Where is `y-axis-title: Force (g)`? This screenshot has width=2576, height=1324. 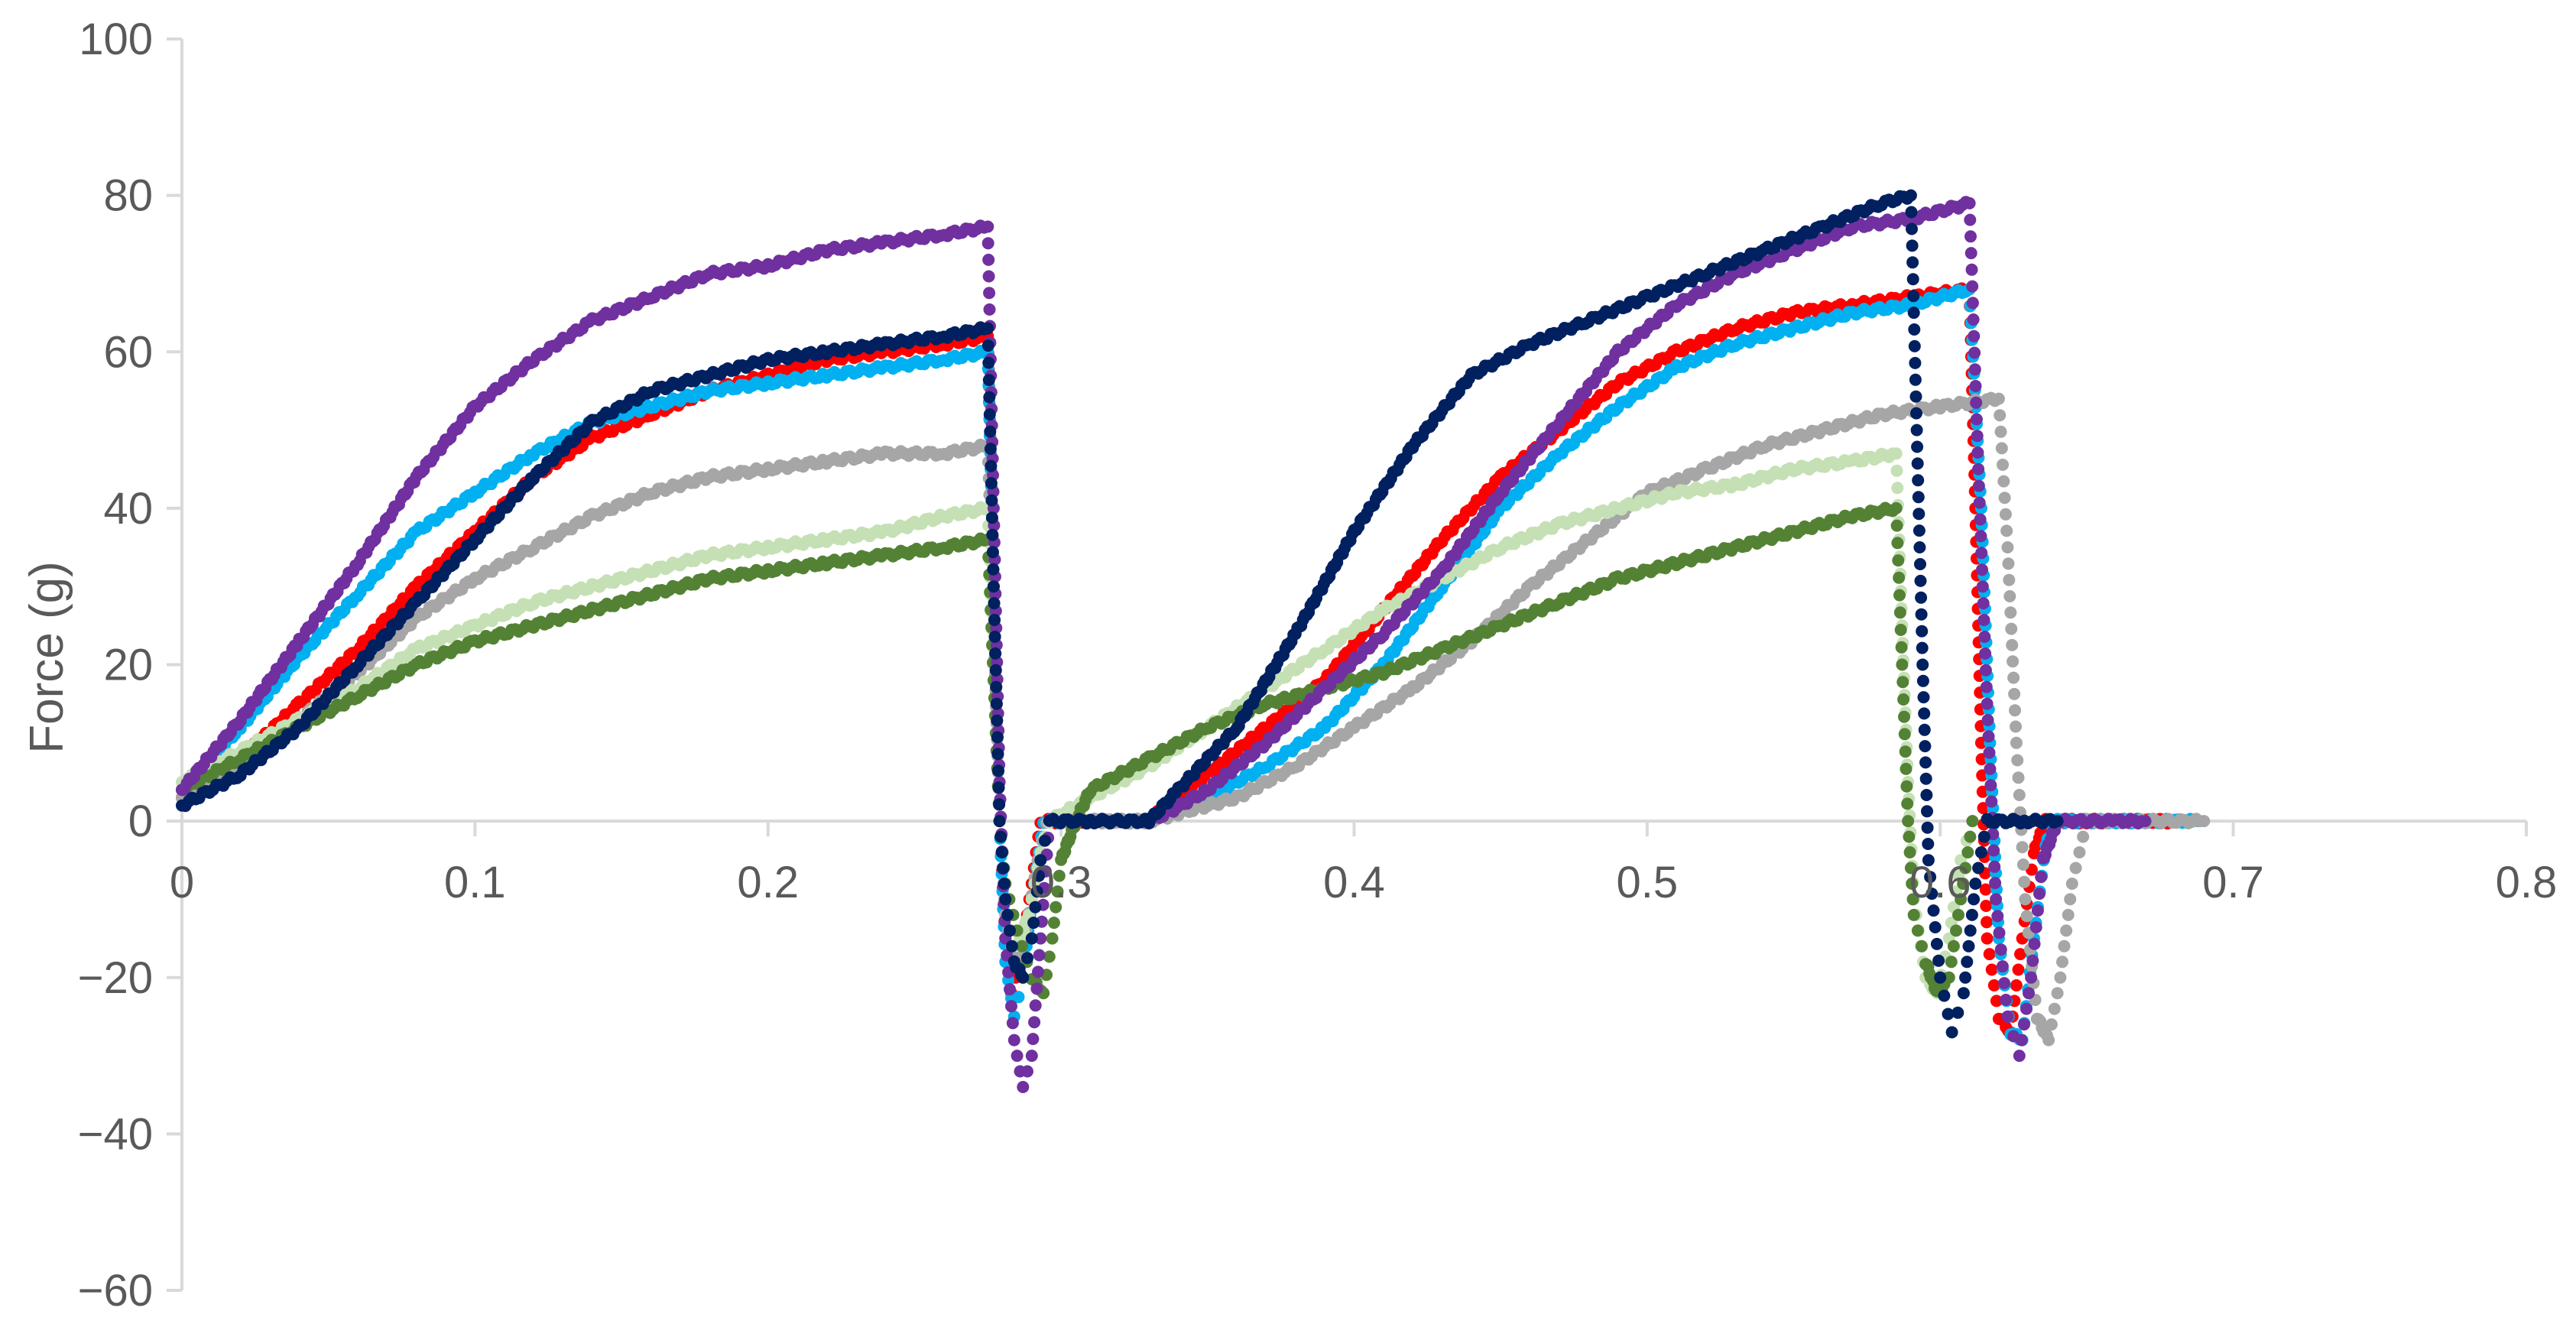
y-axis-title: Force (g) is located at coordinates (47, 657).